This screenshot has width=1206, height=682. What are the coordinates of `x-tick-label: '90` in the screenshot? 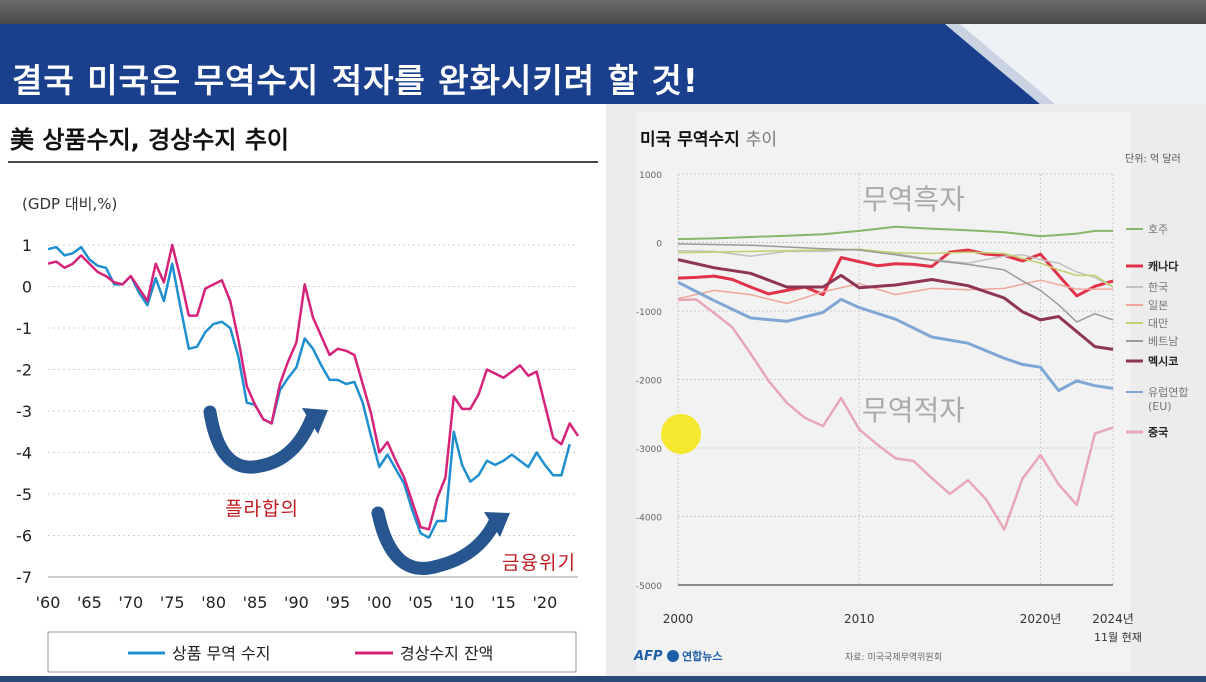 It's located at (296, 602).